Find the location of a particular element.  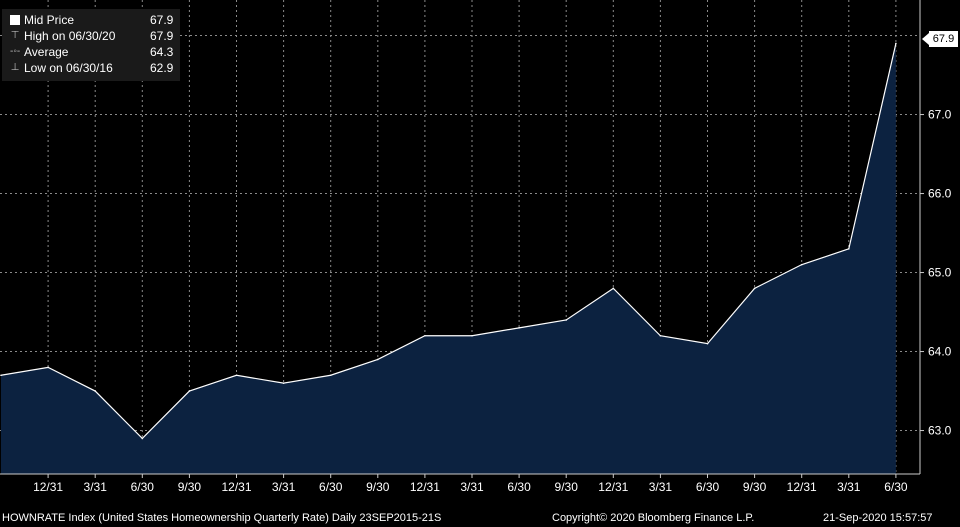

legend-item-low: ⊥ Low on 06/30/16 62.9 is located at coordinates (91, 68).